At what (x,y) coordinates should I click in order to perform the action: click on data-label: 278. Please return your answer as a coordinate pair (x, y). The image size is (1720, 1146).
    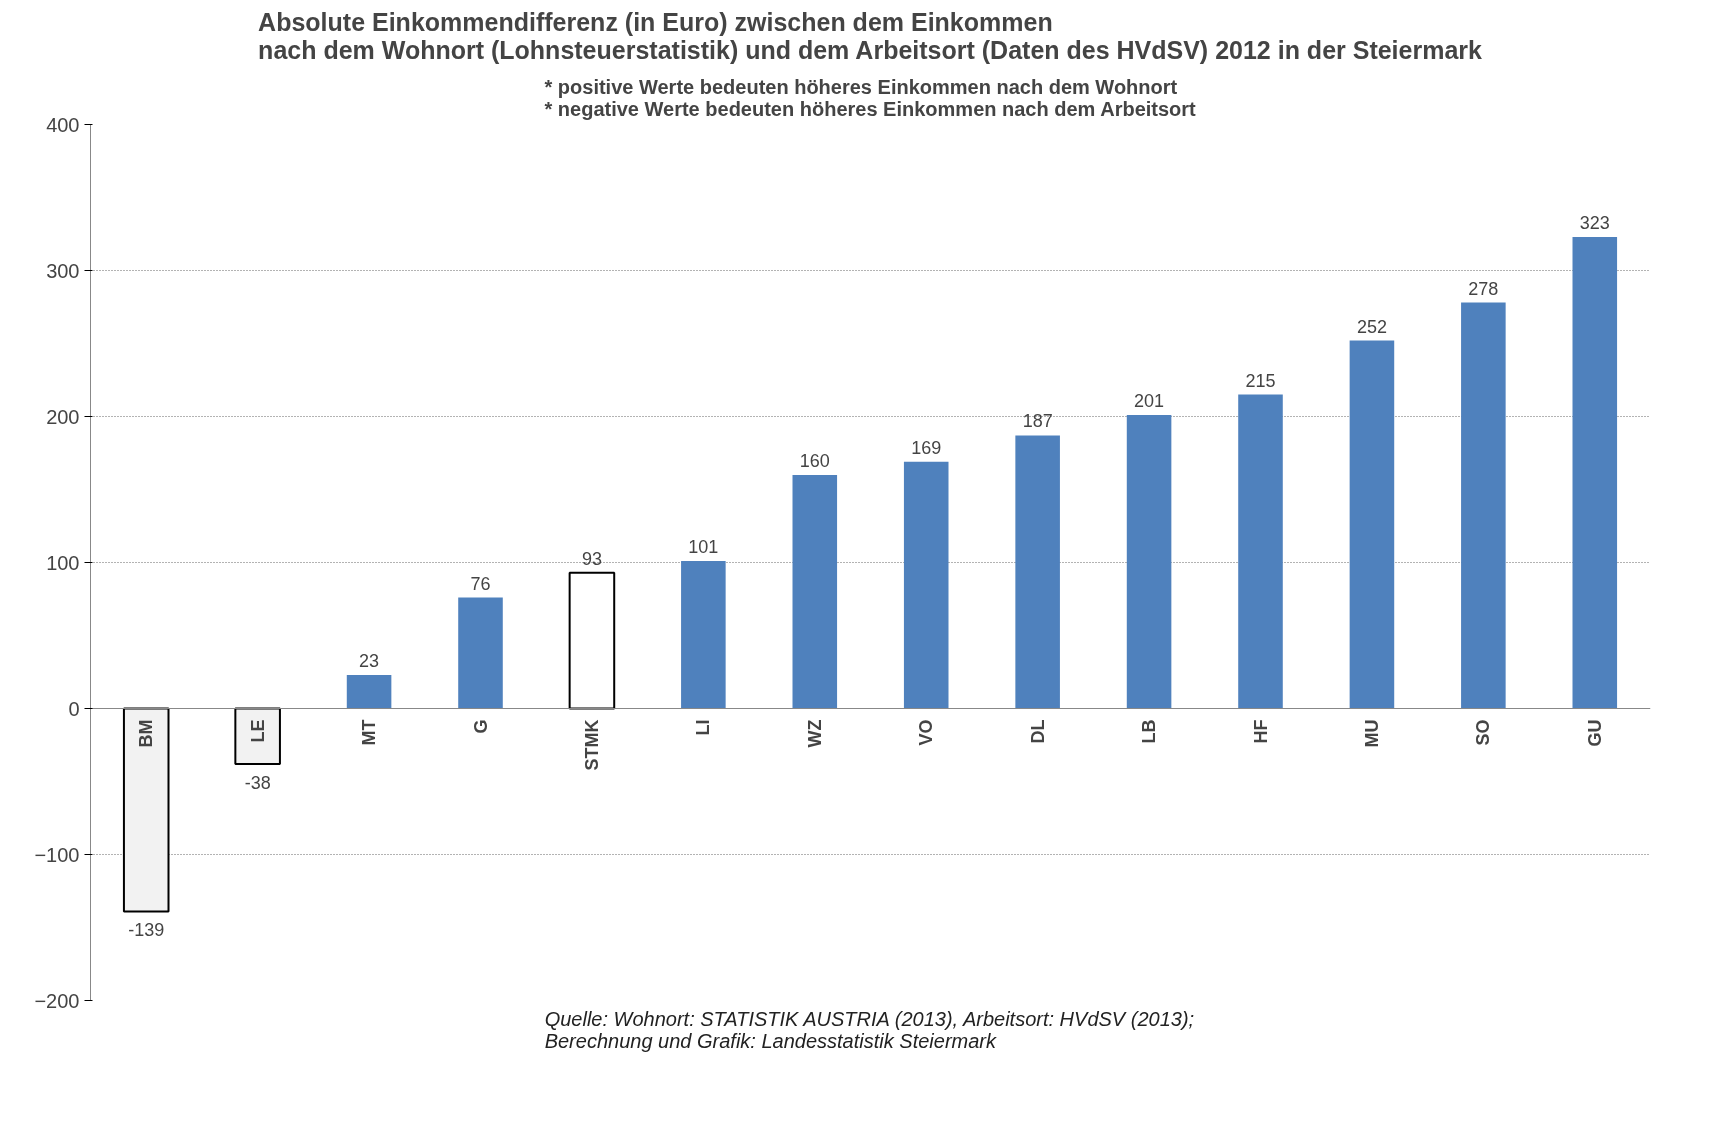
    Looking at the image, I should click on (1483, 288).